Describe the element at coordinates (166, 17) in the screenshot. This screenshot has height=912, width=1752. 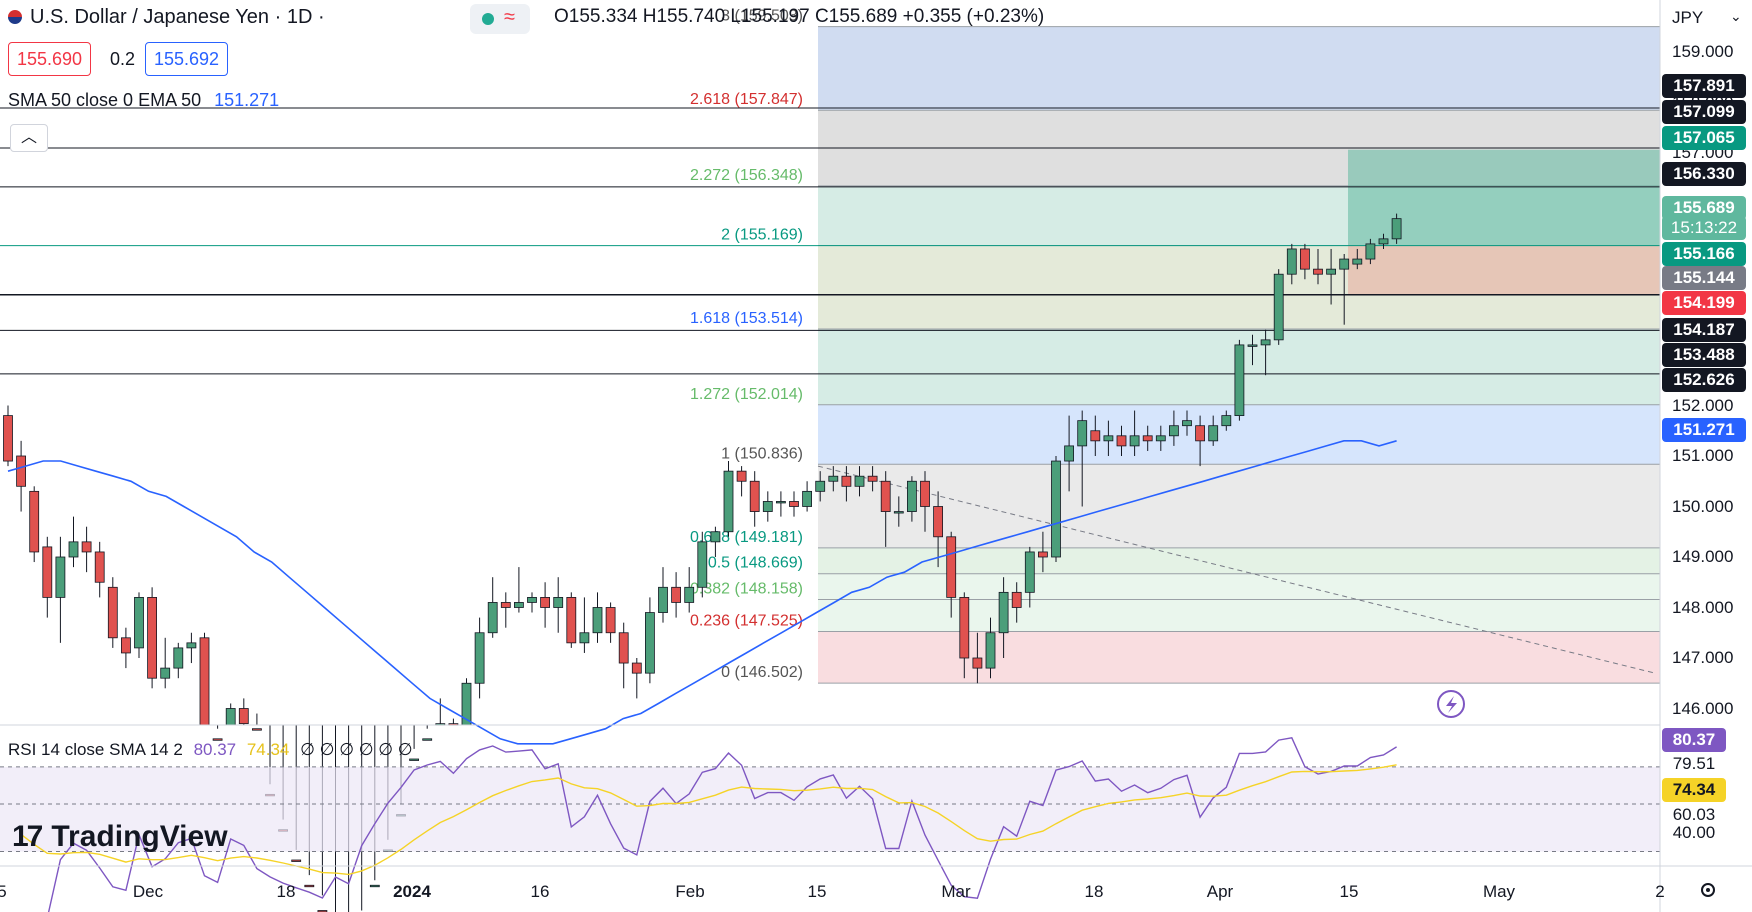
I see `symbol-title: U.S. Dollar / Japanese Yen · 1D ·` at that location.